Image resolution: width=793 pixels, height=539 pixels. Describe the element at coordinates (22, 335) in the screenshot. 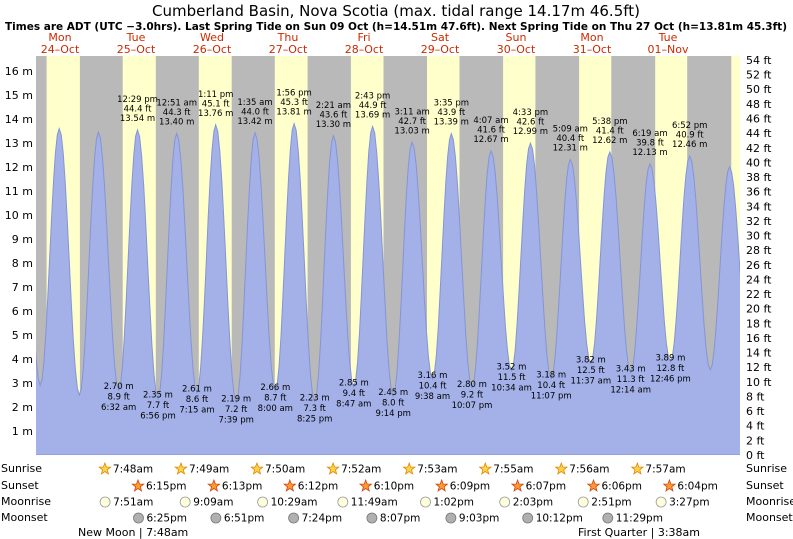

I see `y-axis-label-m: 5 m` at that location.